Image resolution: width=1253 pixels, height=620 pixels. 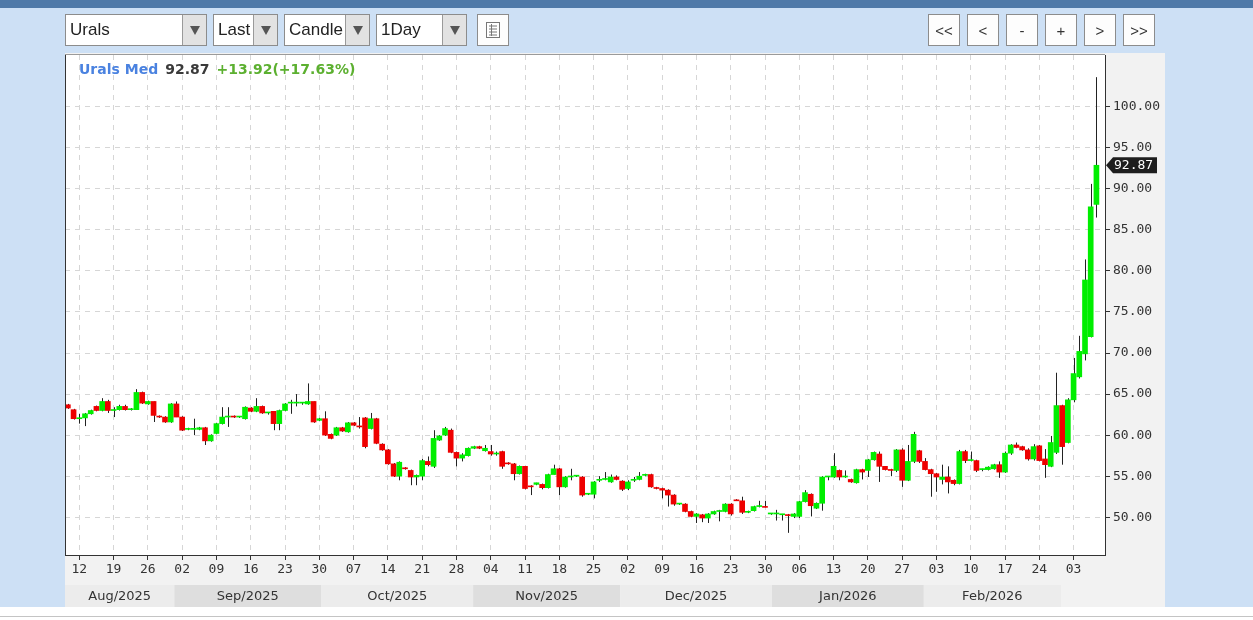 I want to click on x-tick-label: 12, so click(x=79, y=569).